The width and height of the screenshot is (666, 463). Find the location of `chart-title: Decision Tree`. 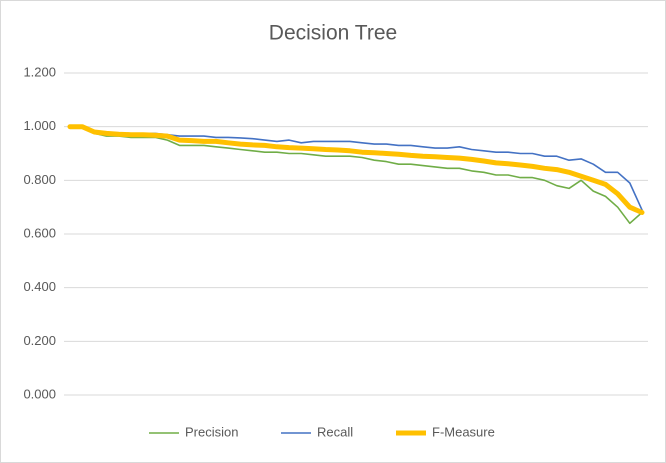

chart-title: Decision Tree is located at coordinates (333, 33).